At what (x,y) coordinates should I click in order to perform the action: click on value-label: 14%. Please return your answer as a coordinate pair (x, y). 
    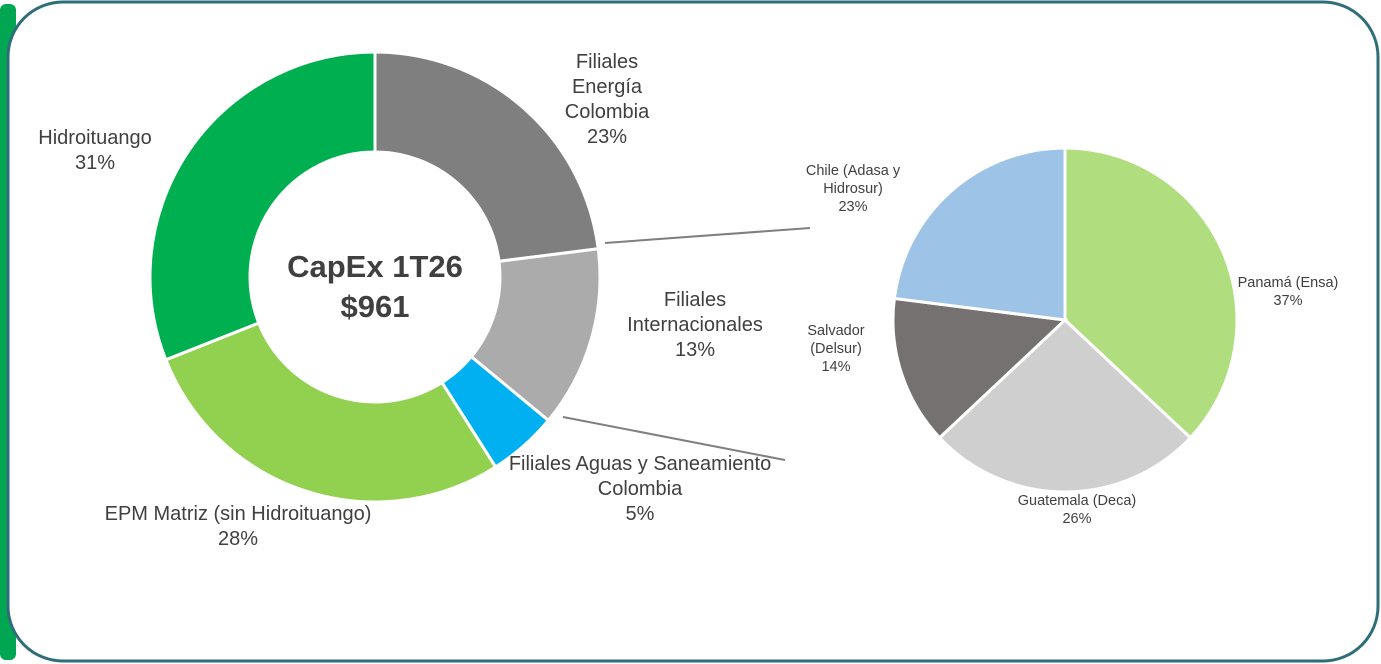
    Looking at the image, I should click on (836, 367).